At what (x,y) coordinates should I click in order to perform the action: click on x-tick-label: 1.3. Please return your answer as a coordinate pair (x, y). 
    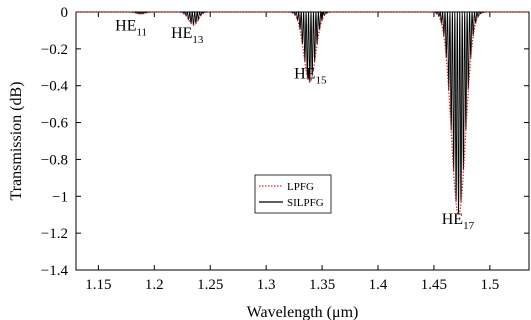
    Looking at the image, I should click on (266, 285).